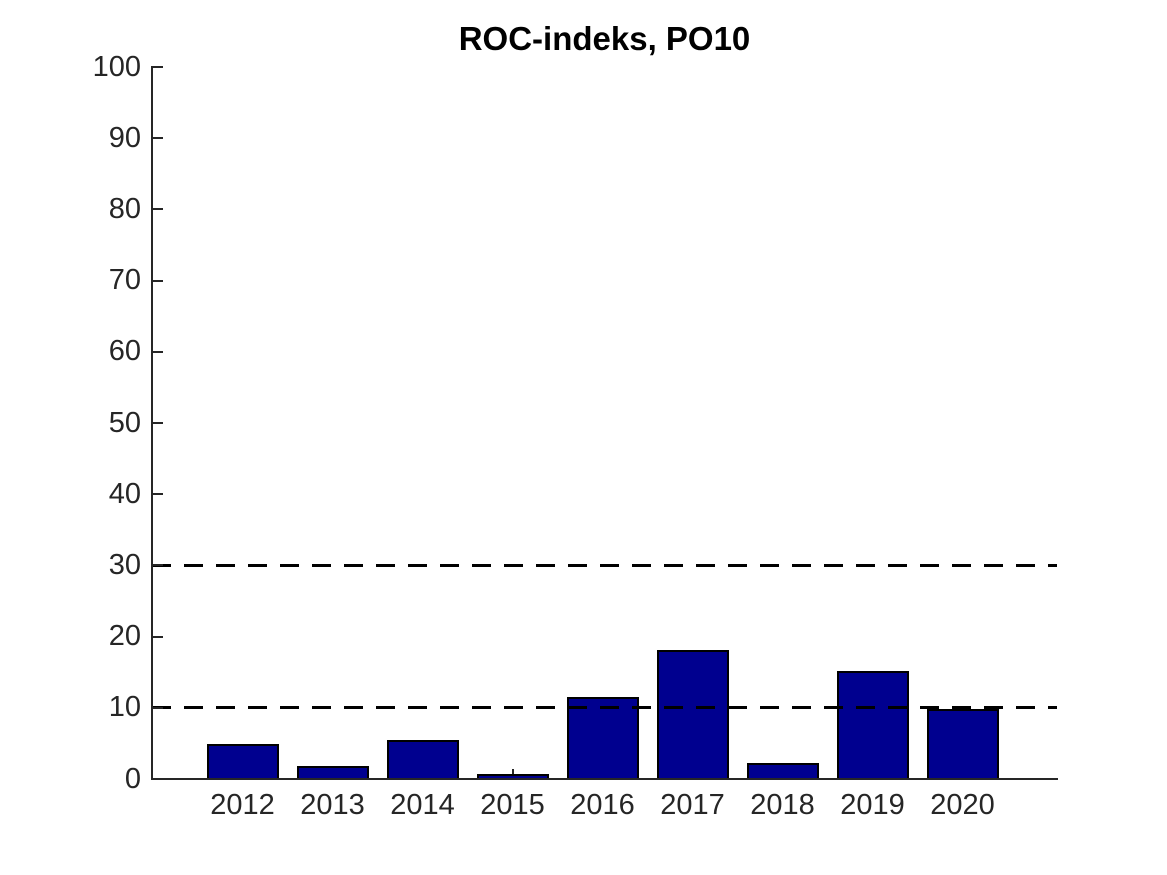  Describe the element at coordinates (124, 137) in the screenshot. I see `y-tick-label-90: 90` at that location.